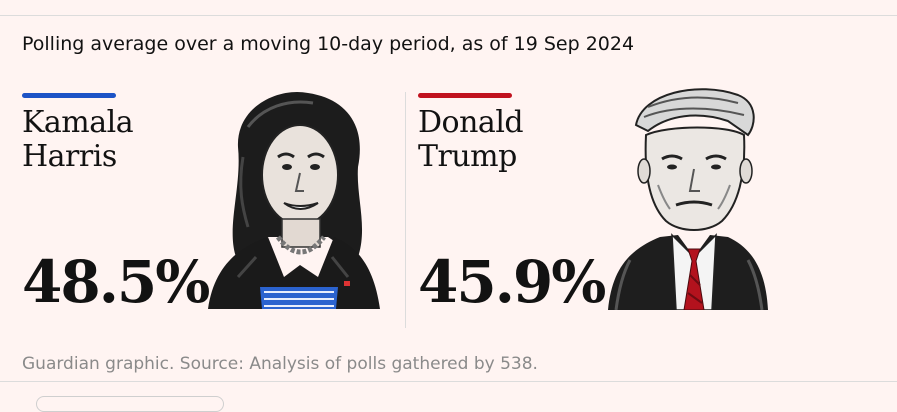 Image resolution: width=897 pixels, height=412 pixels. What do you see at coordinates (78, 122) in the screenshot?
I see `harris-first-name: Kamala` at bounding box center [78, 122].